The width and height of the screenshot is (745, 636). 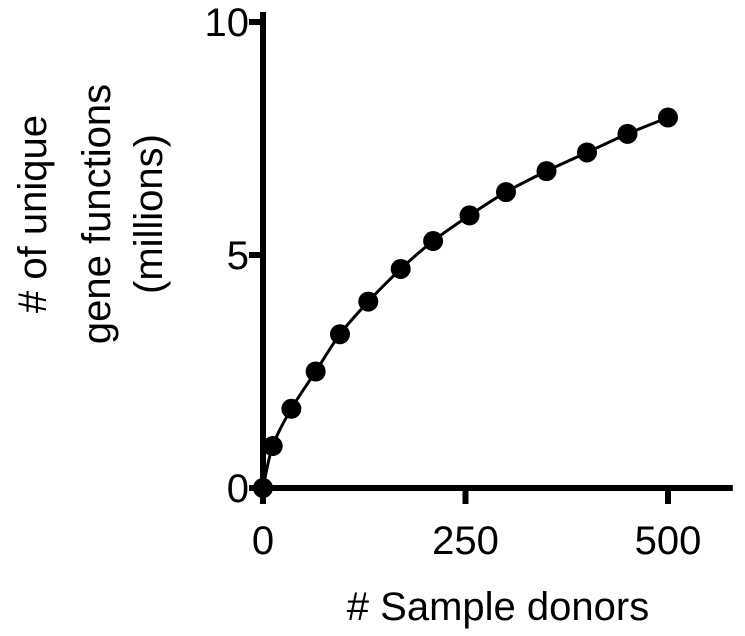 What do you see at coordinates (465, 541) in the screenshot?
I see `x-tick-label-1: 250` at bounding box center [465, 541].